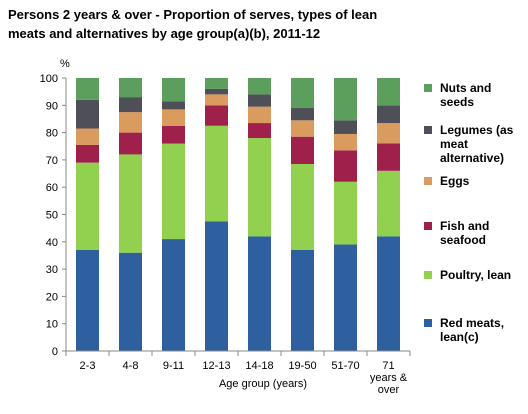 This screenshot has height=414, width=528. Describe the element at coordinates (52, 161) in the screenshot. I see `y-tick-label: 70` at that location.